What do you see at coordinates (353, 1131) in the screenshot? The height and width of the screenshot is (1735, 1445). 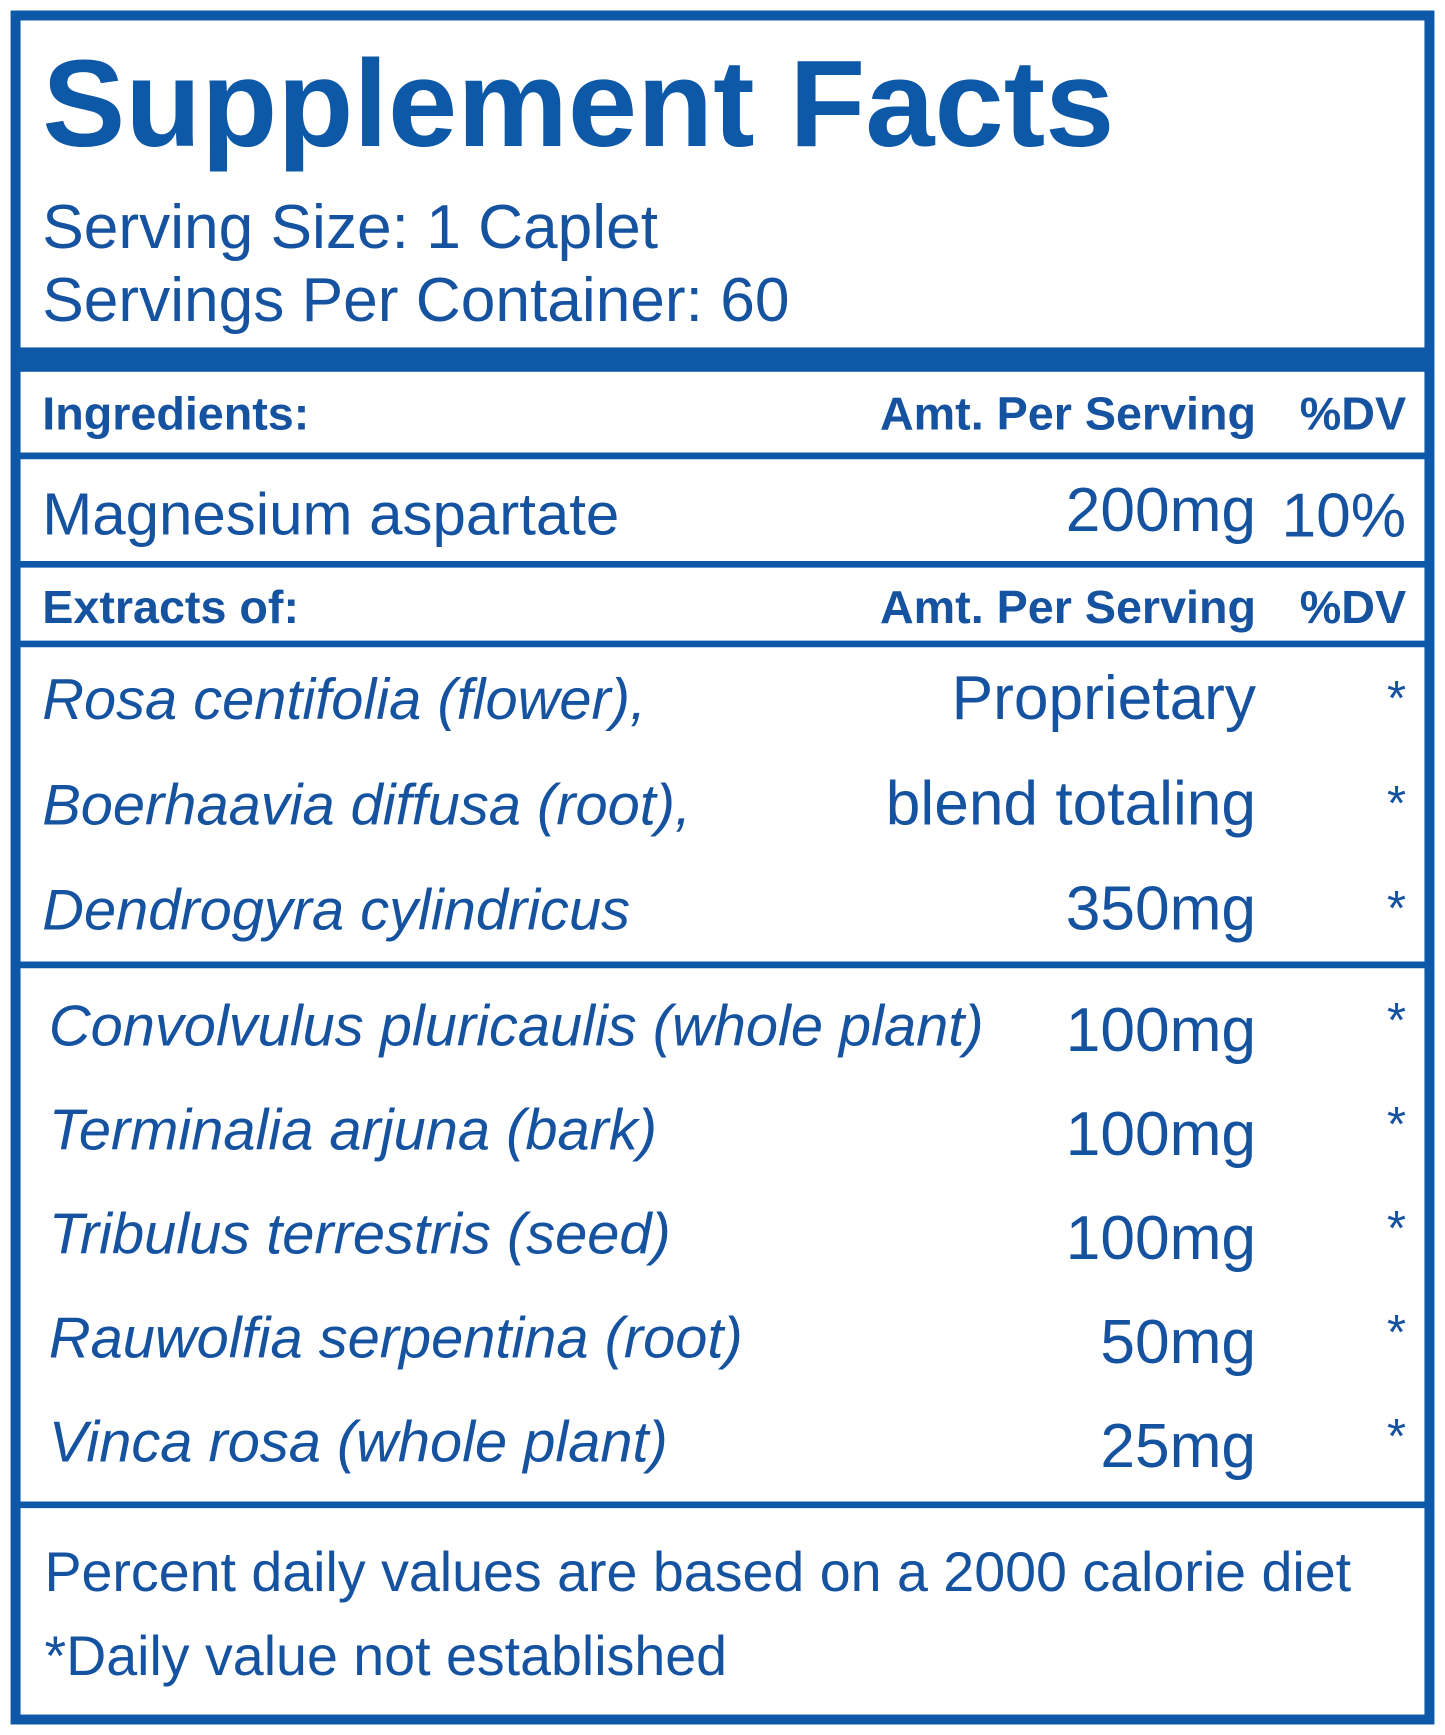 I see `extract-name: Terminalia arjuna (bark)` at bounding box center [353, 1131].